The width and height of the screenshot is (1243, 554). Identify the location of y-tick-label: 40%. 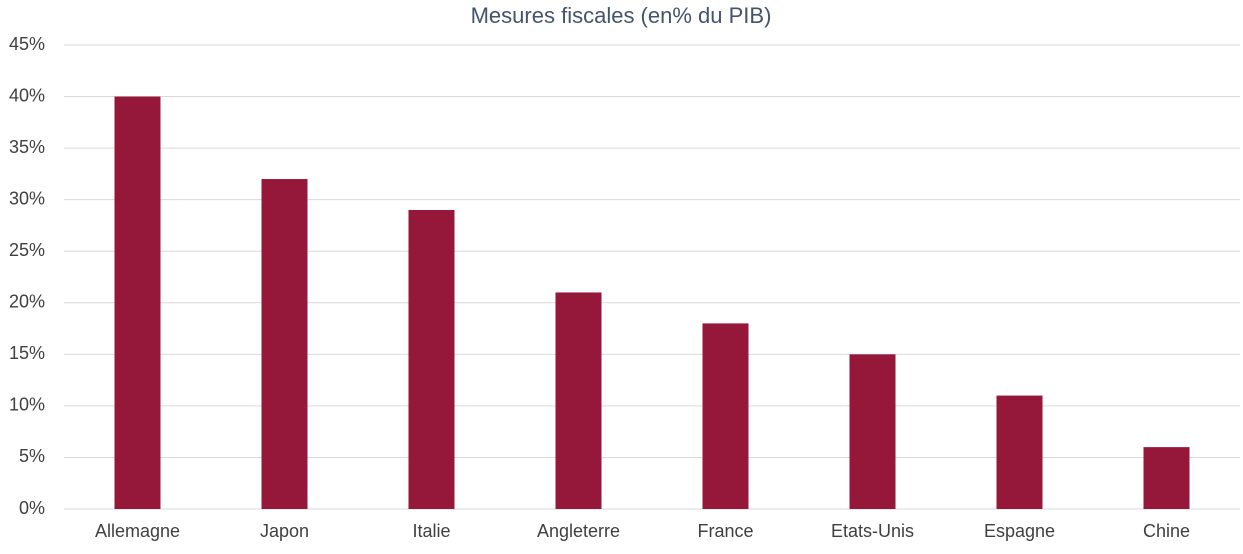
(27, 95).